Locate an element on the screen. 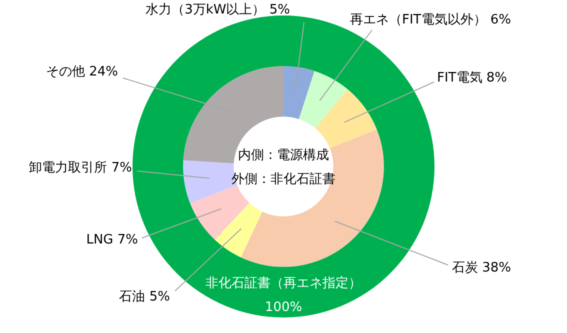  category-label: 水力（3万kW以上） 5% is located at coordinates (218, 10).